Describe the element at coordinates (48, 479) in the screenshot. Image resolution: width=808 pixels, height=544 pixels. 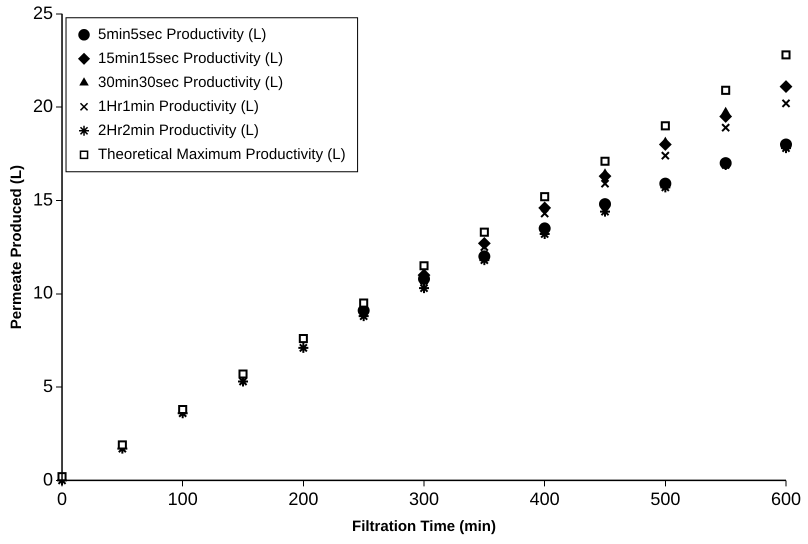
I see `y-tick-label: 0` at that location.